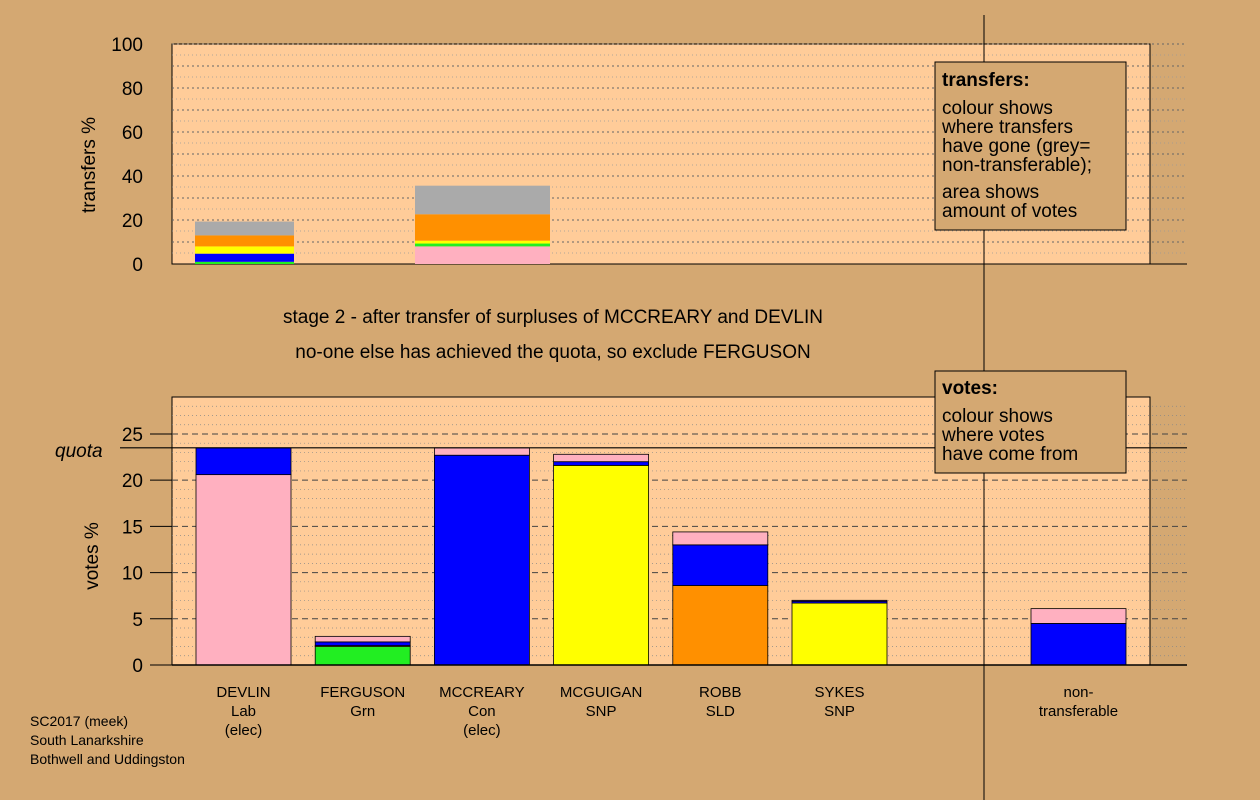  I want to click on candidate-label: non-, so click(1078, 692).